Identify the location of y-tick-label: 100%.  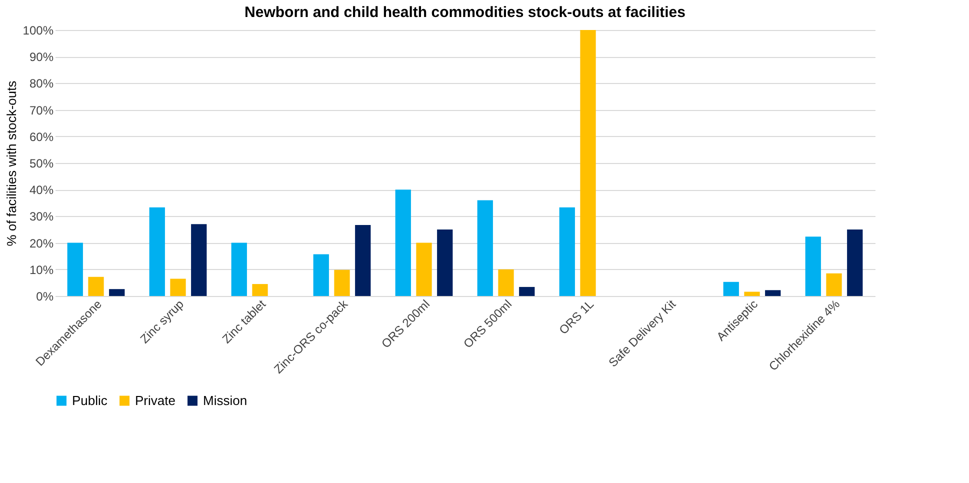
(38, 31).